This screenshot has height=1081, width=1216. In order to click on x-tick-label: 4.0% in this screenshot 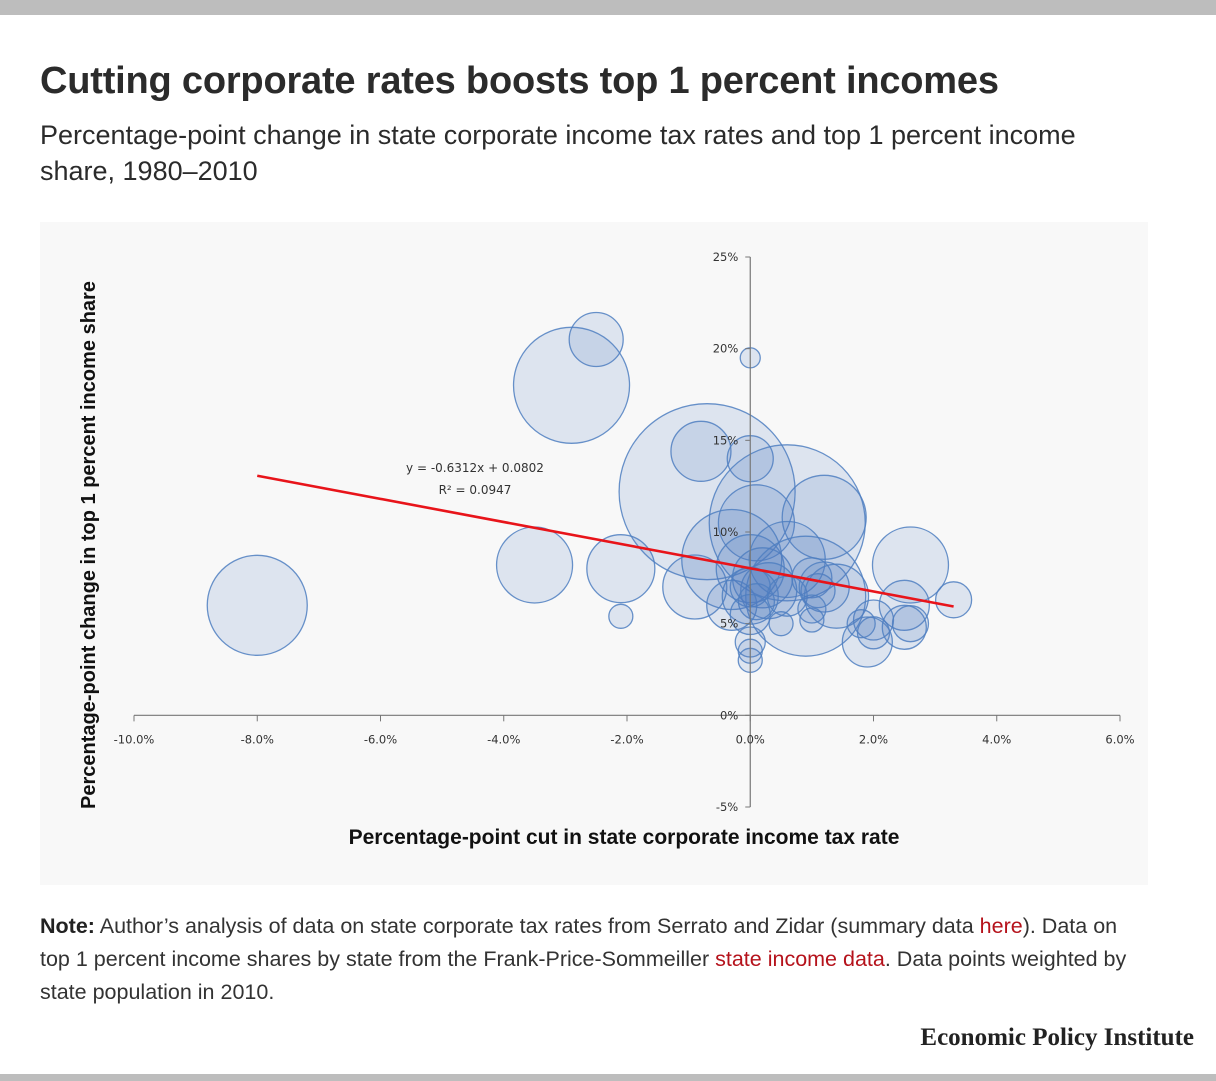, I will do `click(996, 739)`.